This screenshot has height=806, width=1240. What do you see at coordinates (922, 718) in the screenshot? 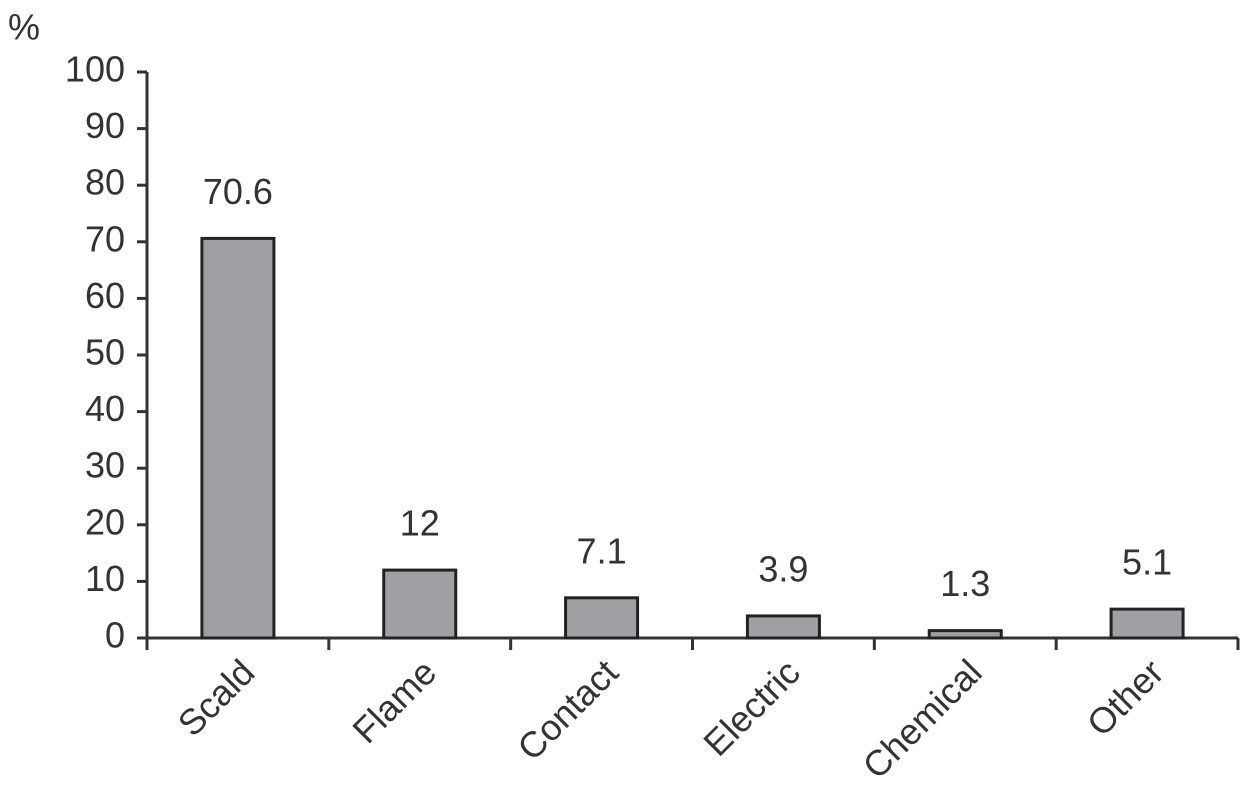
I see `x-tick-label: Chemical` at bounding box center [922, 718].